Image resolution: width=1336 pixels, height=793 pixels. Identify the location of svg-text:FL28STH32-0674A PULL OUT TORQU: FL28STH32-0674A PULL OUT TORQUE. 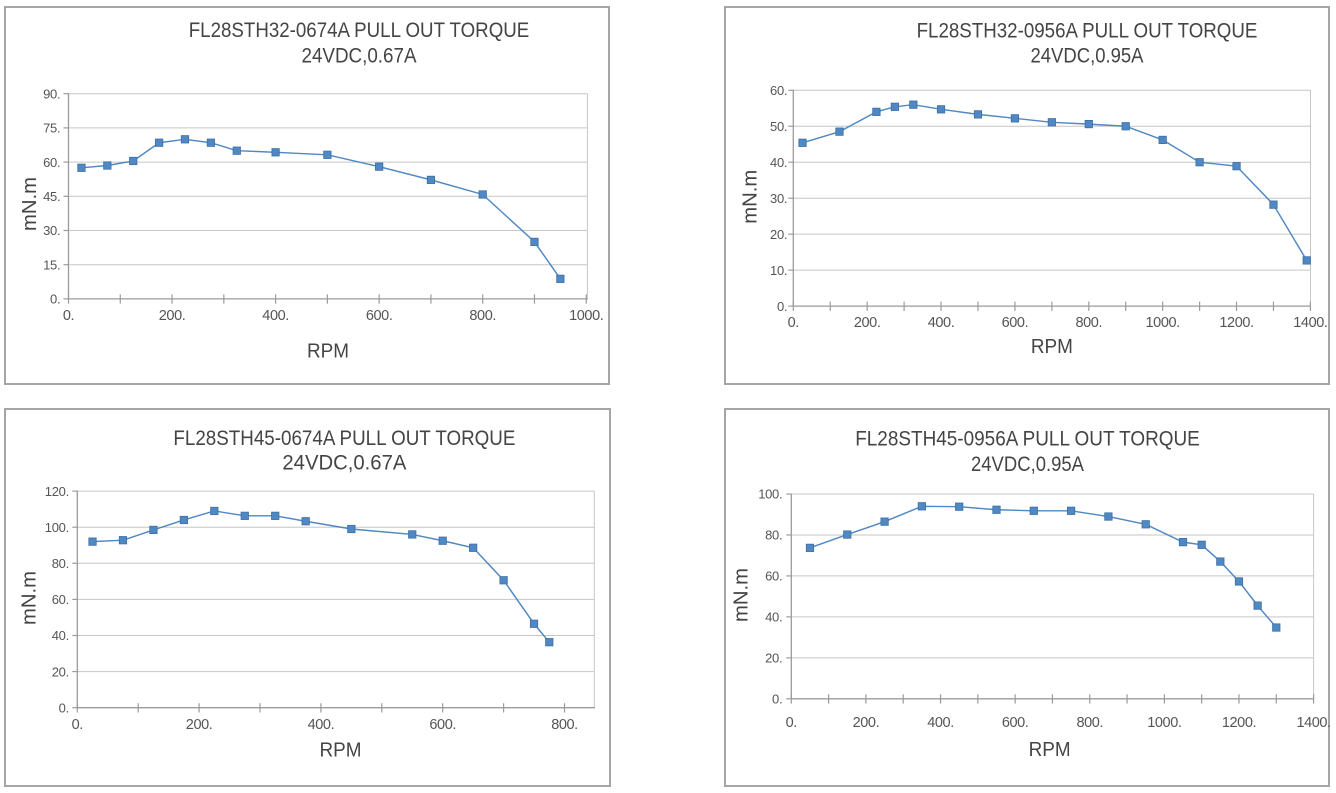
(359, 30).